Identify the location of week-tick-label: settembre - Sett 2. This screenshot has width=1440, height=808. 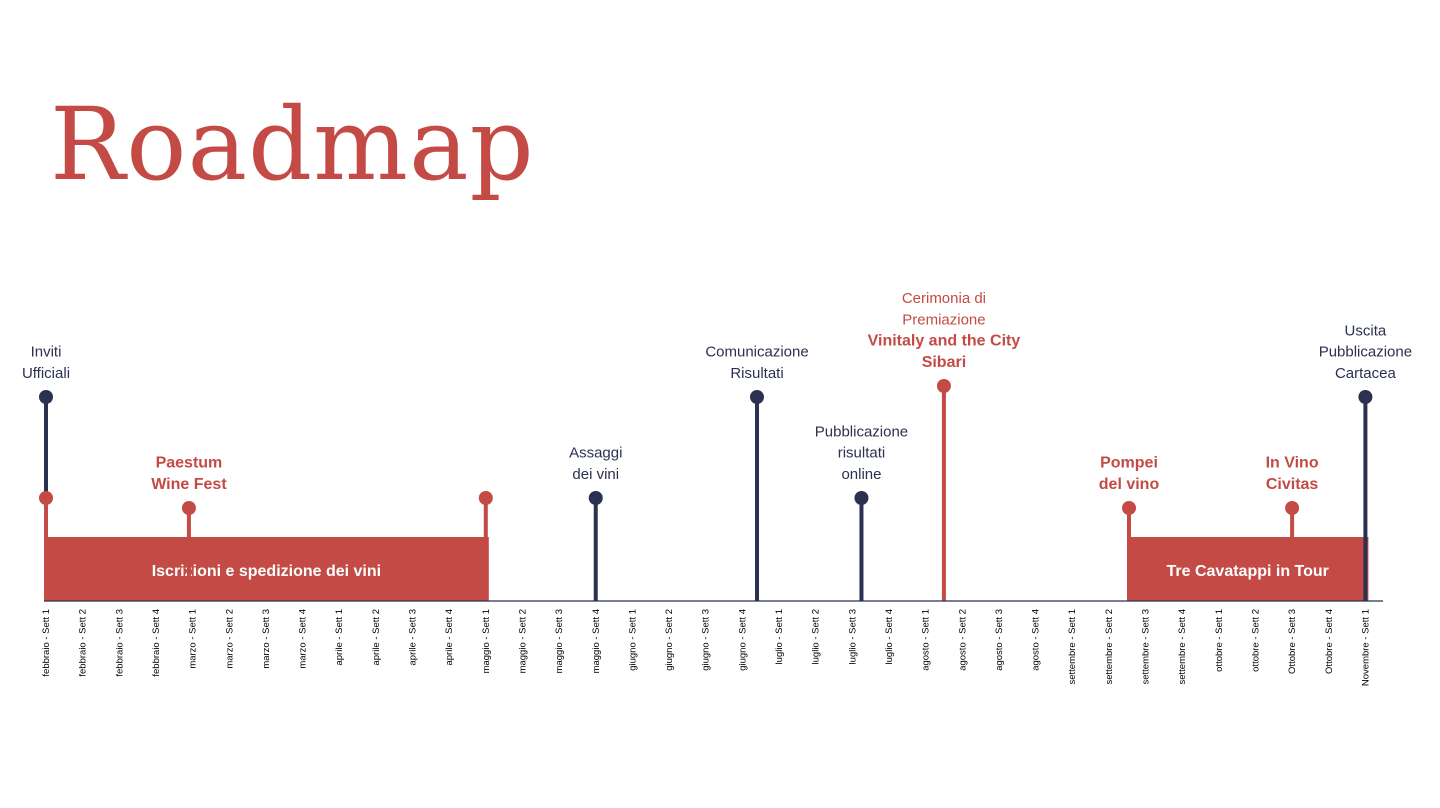
(1109, 647).